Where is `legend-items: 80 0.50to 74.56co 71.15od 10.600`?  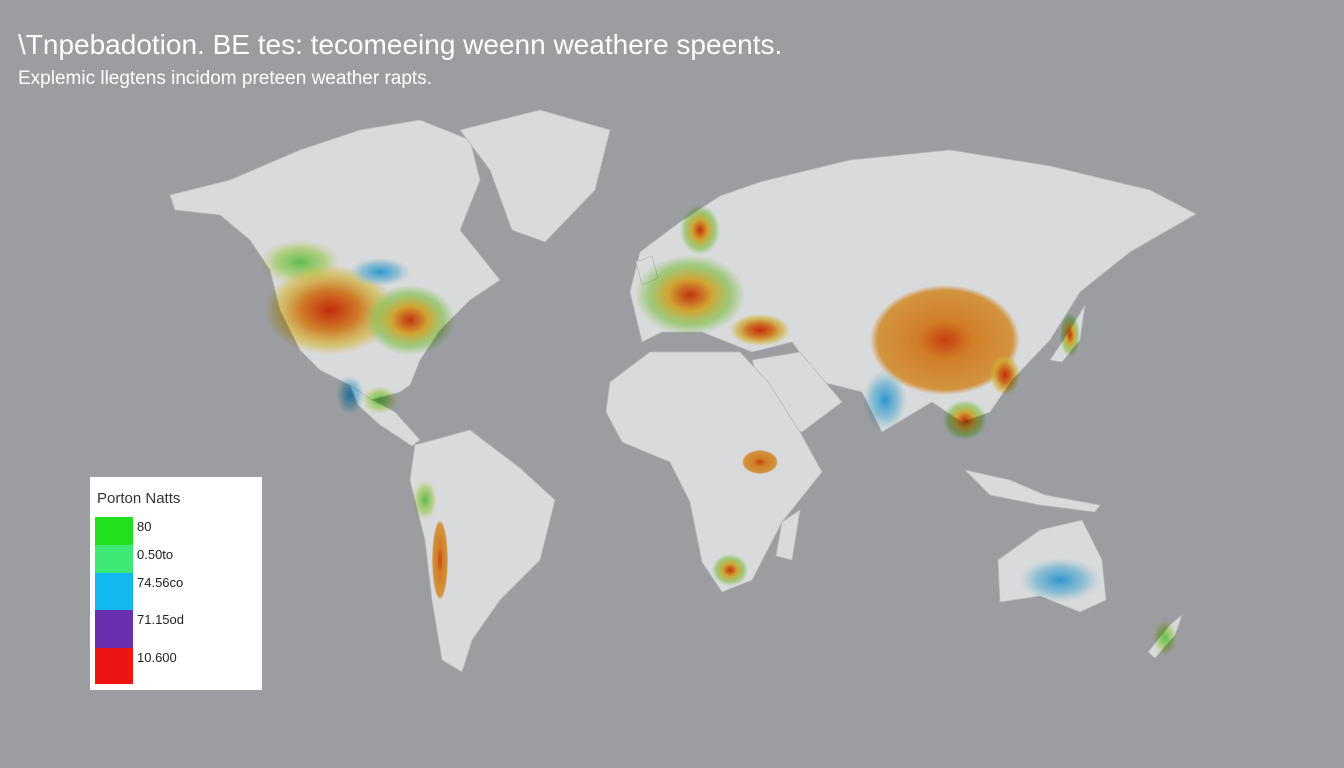 legend-items: 80 0.50to 74.56co 71.15od 10.600 is located at coordinates (139, 600).